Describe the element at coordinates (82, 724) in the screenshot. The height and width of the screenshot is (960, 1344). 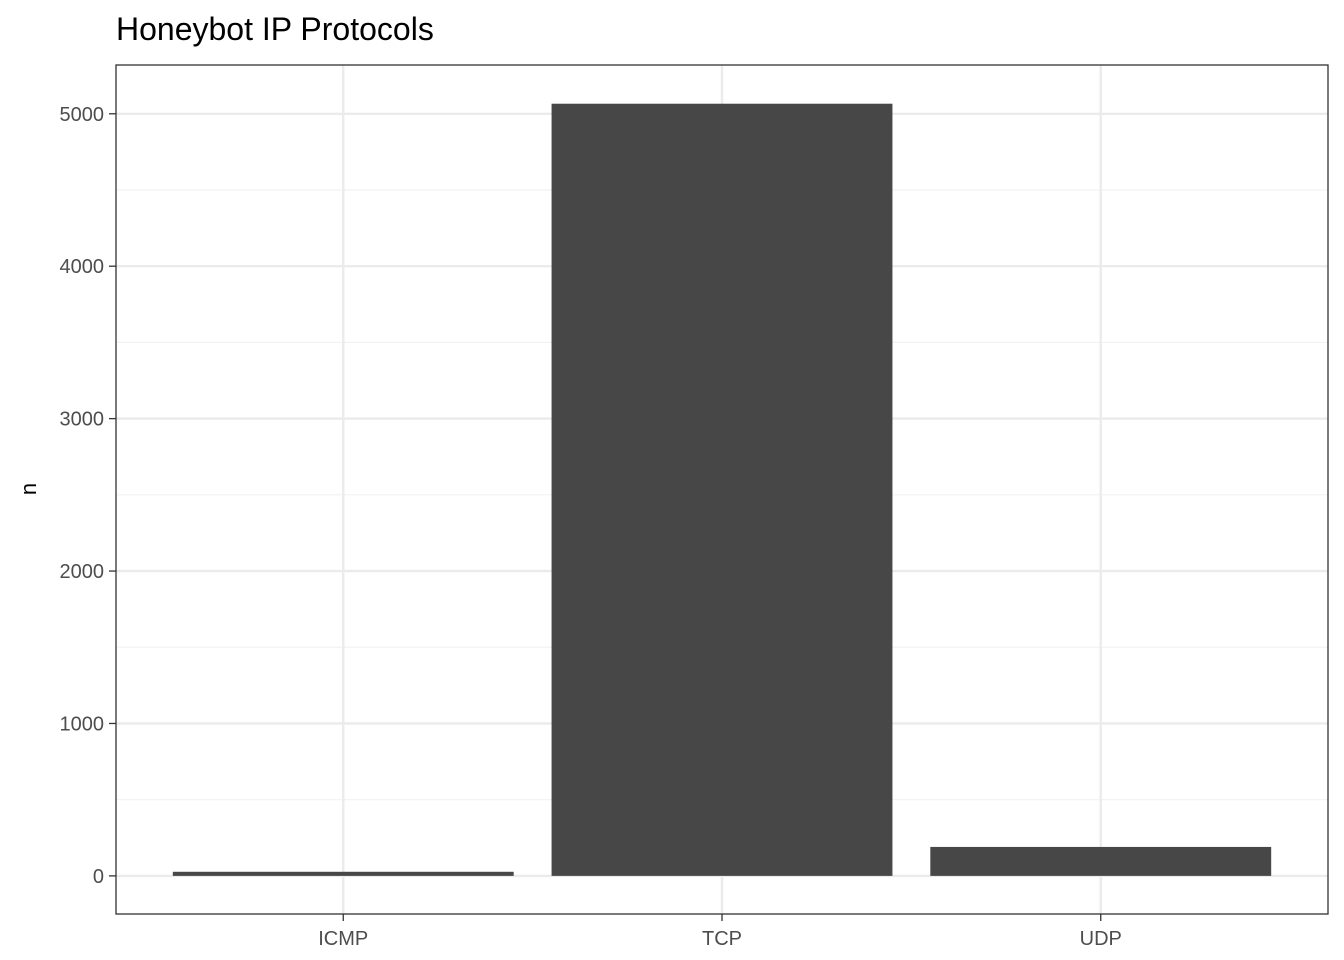
I see `y-tick-label: 1000` at that location.